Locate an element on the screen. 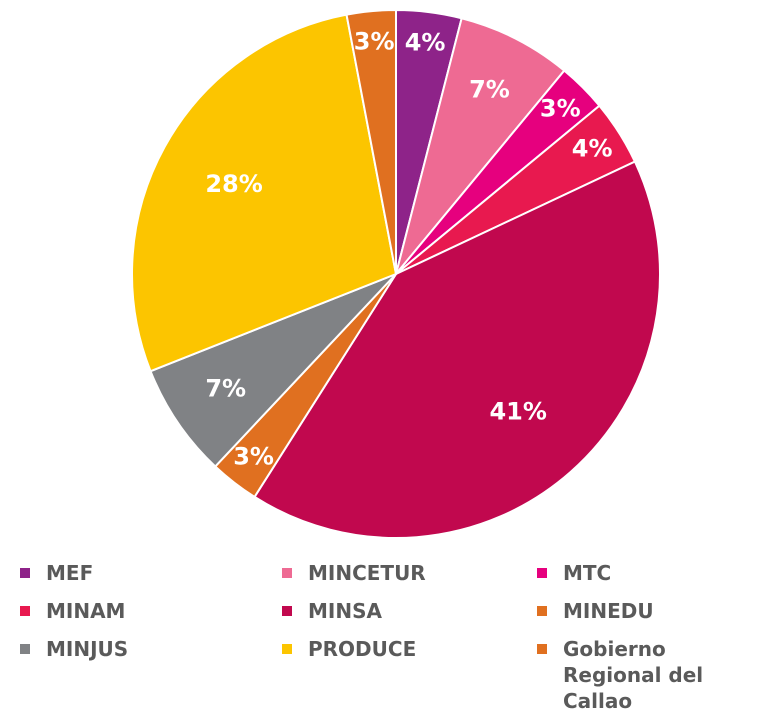 Image resolution: width=776 pixels, height=714 pixels. legend-label: MINJUS is located at coordinates (87, 649).